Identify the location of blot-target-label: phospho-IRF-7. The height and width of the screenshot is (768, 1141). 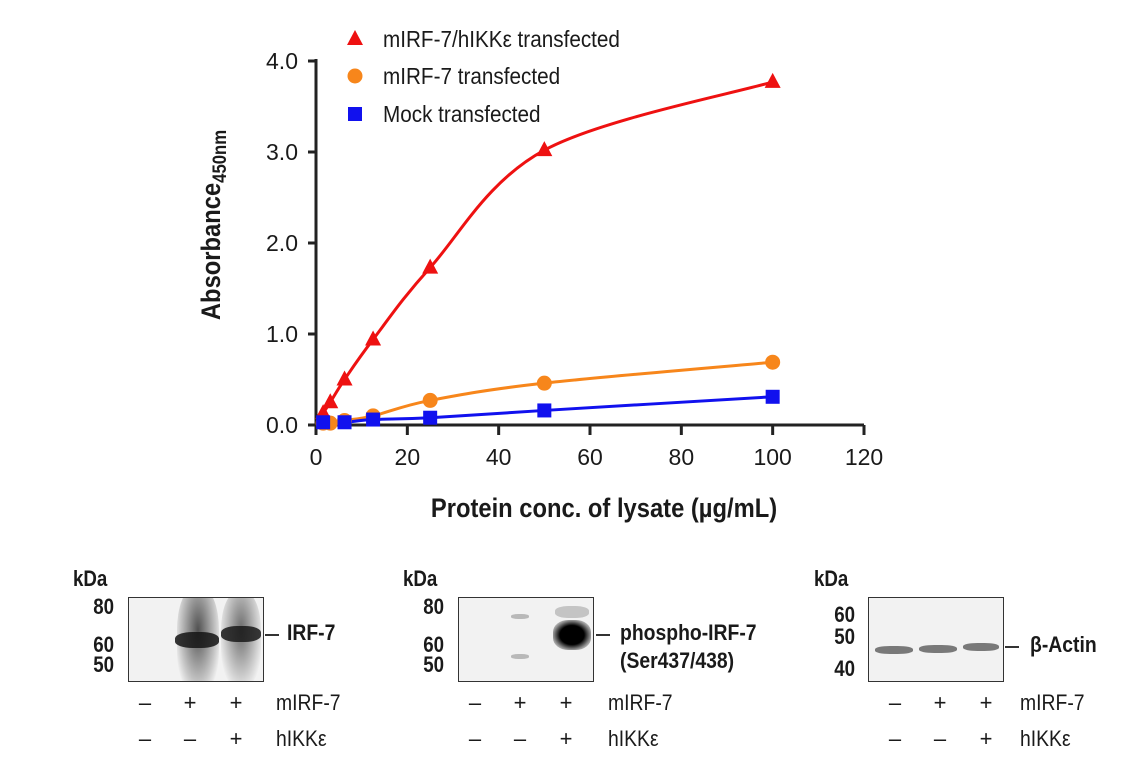
(688, 632).